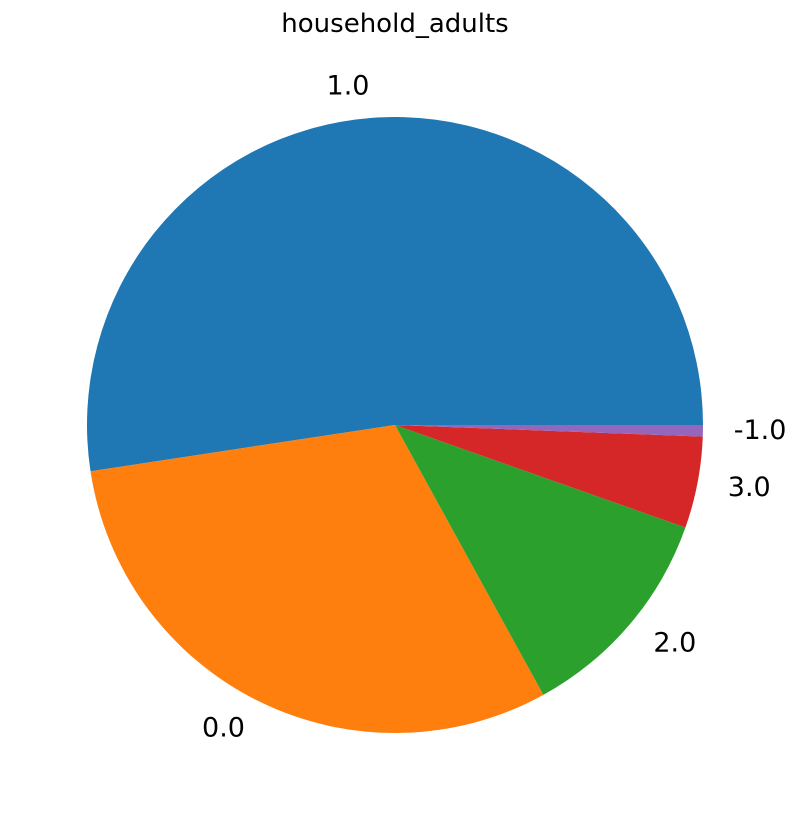 This screenshot has width=797, height=820. Describe the element at coordinates (348, 86) in the screenshot. I see `pie-label-1.0: 1.0` at that location.